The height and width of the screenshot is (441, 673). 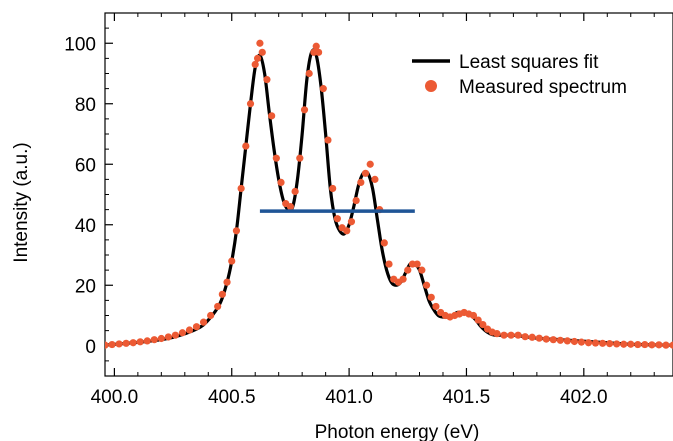 What do you see at coordinates (21, 202) in the screenshot?
I see `y-axis-title: Intensity (a.u.)` at bounding box center [21, 202].